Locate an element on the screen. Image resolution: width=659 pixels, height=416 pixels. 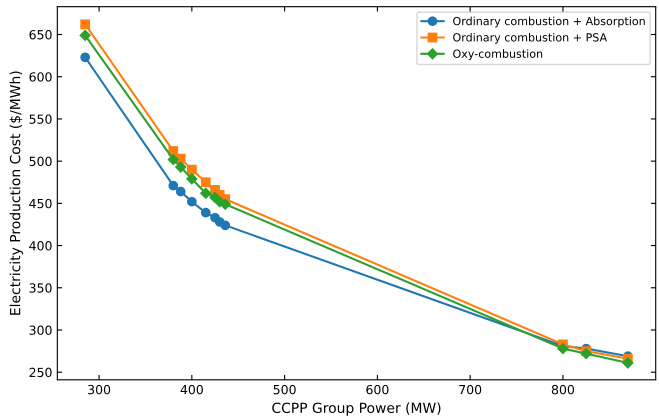
y-axis-title: Electricity Production Cost ($/MWh) is located at coordinates (17, 193).